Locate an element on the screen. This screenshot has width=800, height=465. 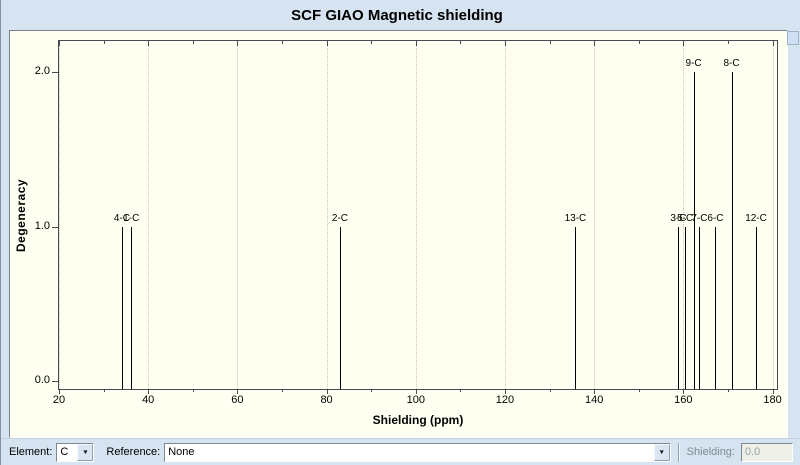
peak-label-1-C: 1-C is located at coordinates (131, 218).